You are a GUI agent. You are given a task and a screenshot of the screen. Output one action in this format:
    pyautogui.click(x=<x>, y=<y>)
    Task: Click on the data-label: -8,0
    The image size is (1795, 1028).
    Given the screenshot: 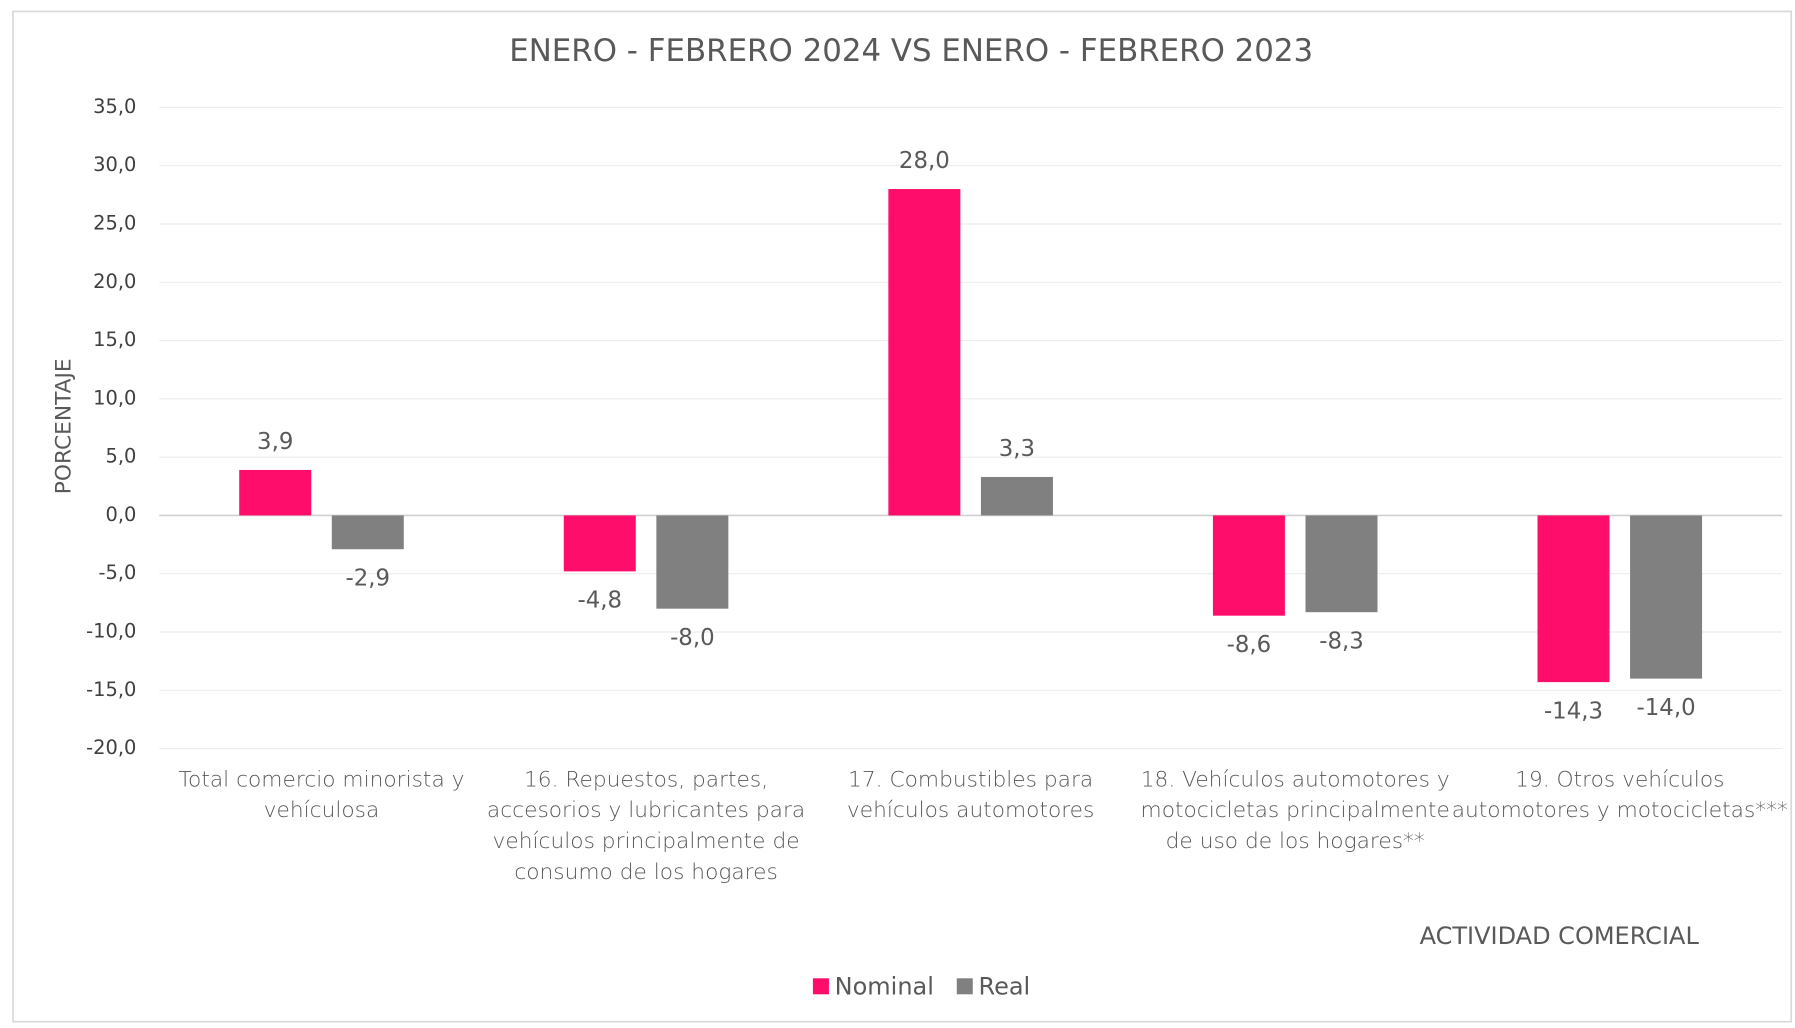 What is the action you would take?
    pyautogui.click(x=692, y=638)
    